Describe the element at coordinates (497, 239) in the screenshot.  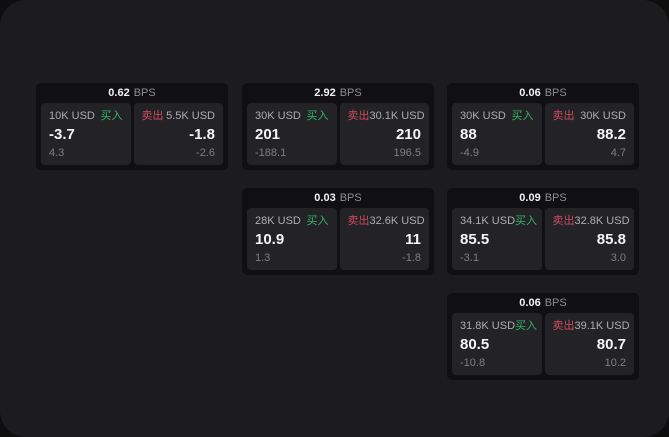
I see `buy-panel: 34.1K USD 买入 85.5 -3.1` at that location.